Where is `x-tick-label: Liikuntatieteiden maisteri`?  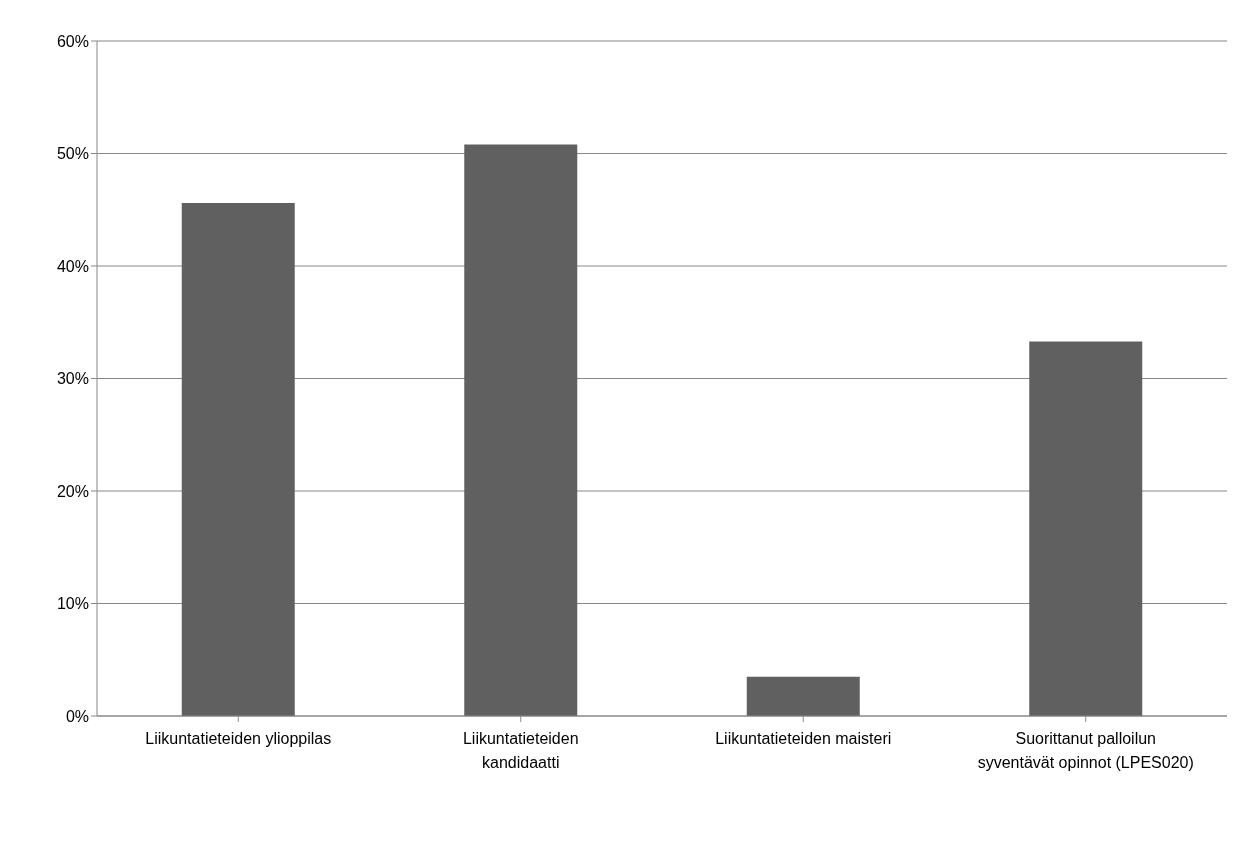 x-tick-label: Liikuntatieteiden maisteri is located at coordinates (803, 738).